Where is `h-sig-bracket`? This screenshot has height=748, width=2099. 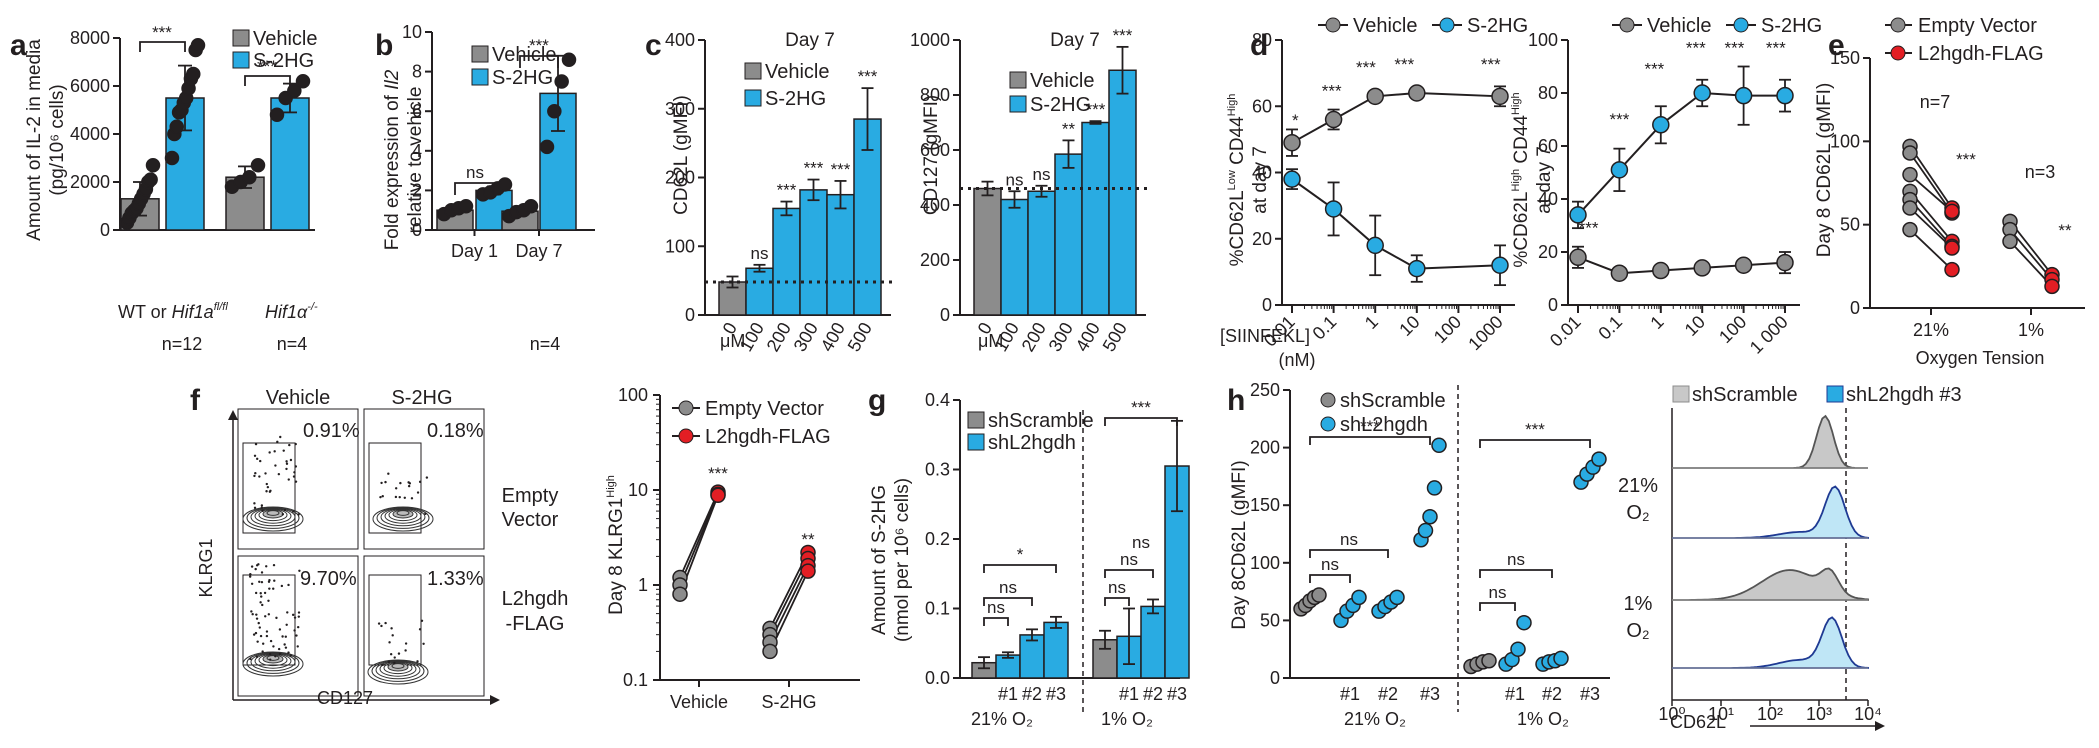
h-sig-bracket is located at coordinates (1330, 578).